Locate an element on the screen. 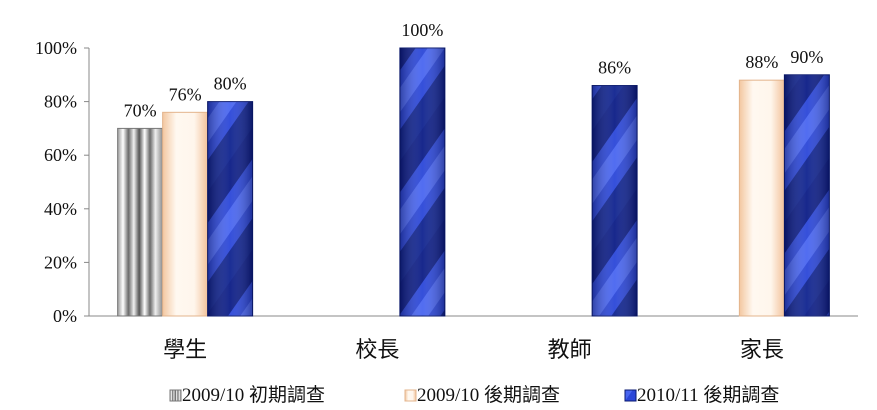  legend: 2009/10 初期調查 2009/10 後期調查 2010/11 後期調查 is located at coordinates (474, 395).